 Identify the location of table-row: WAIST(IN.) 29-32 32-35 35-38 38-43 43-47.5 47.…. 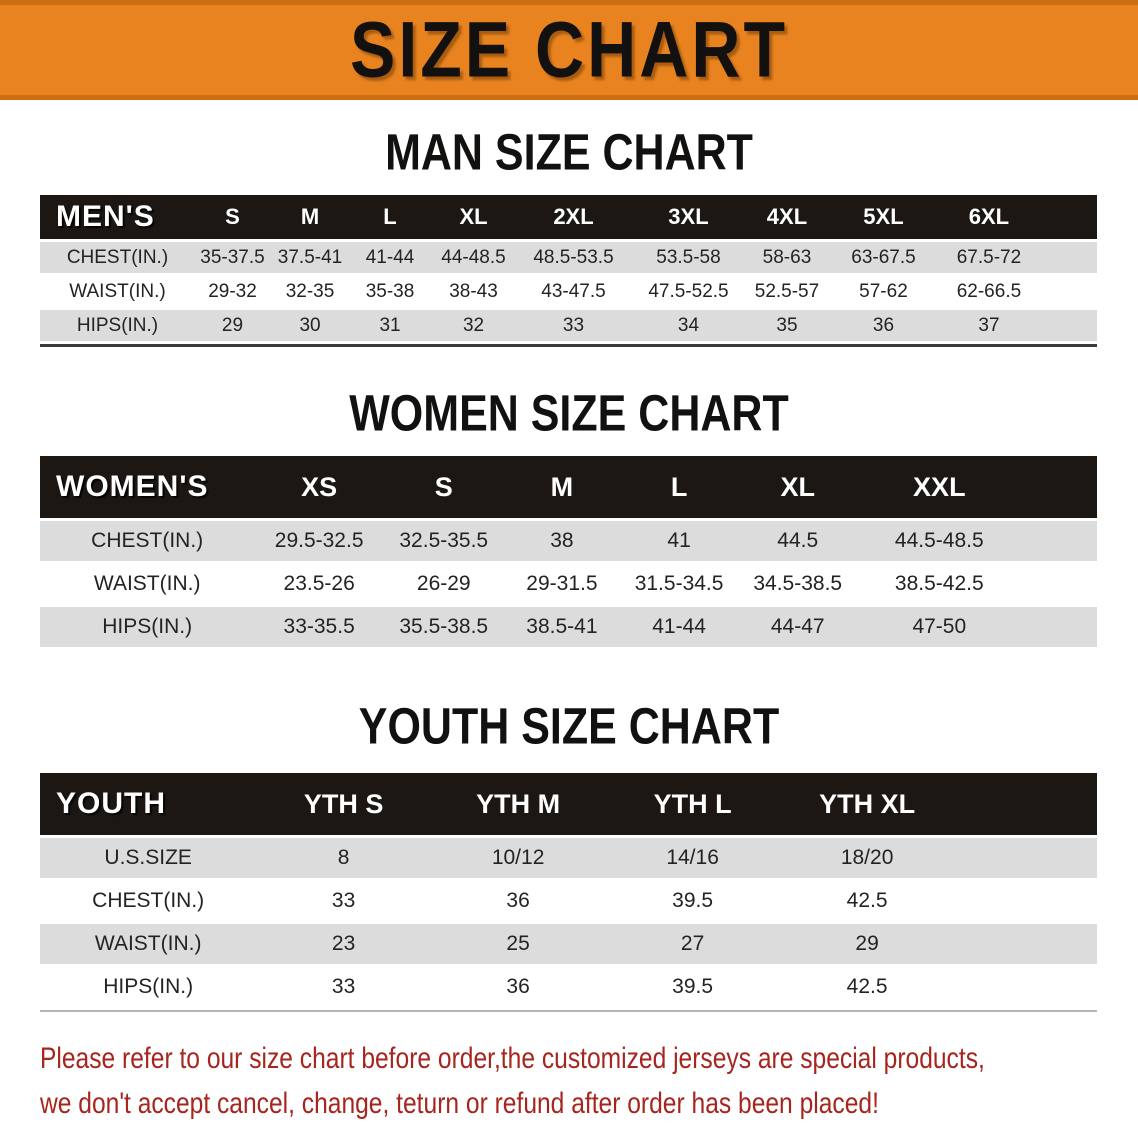
(568, 291).